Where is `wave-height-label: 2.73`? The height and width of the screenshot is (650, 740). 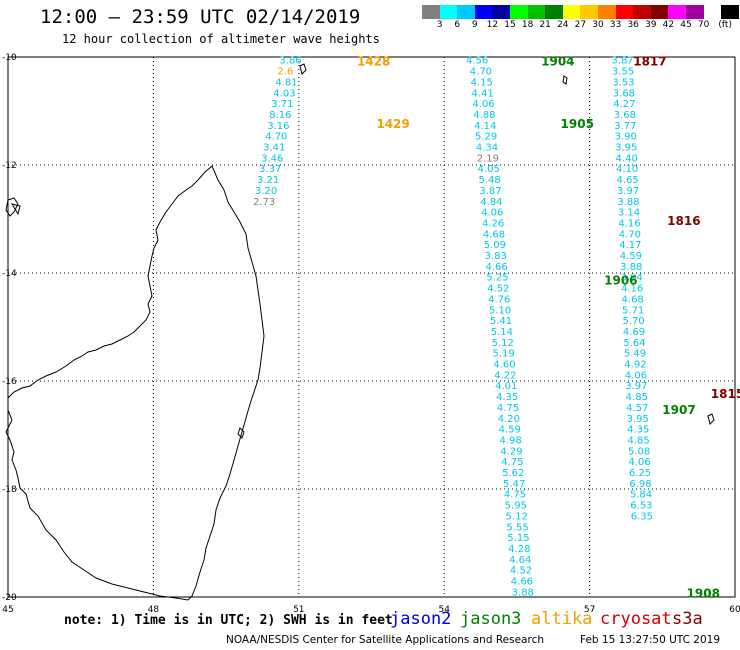
wave-height-label: 2.73 is located at coordinates (264, 202).